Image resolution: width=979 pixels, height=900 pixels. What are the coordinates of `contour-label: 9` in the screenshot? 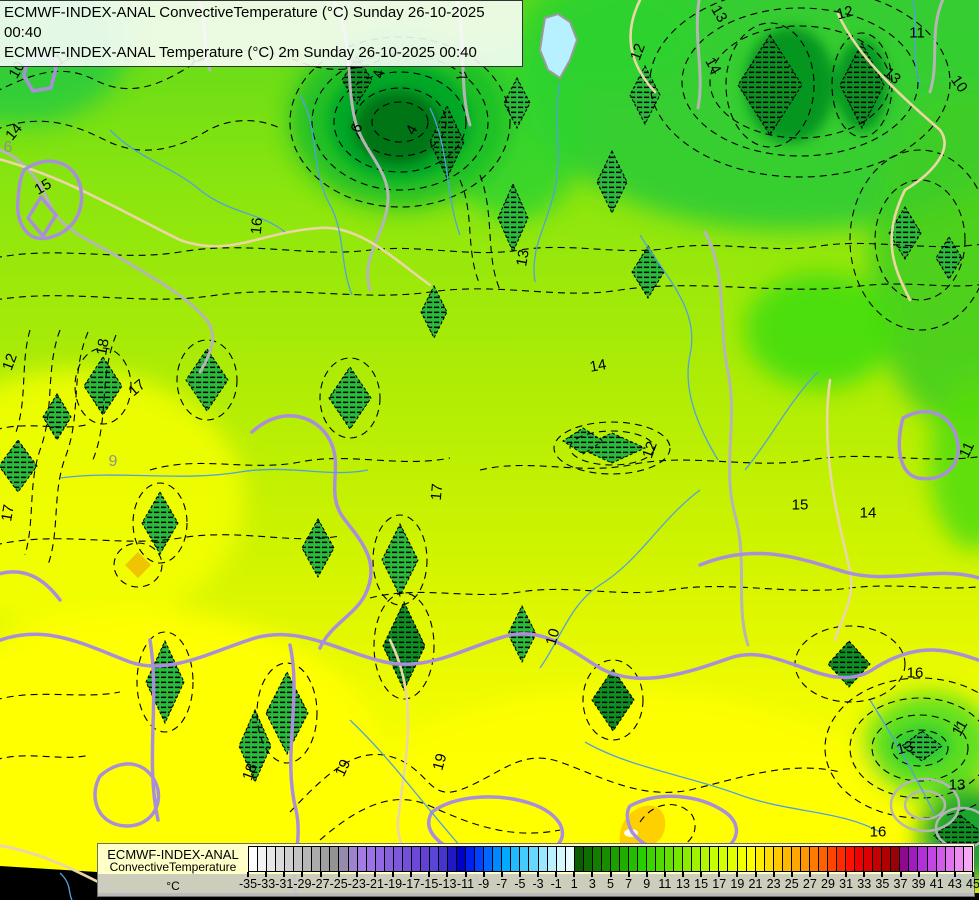 It's located at (113, 461).